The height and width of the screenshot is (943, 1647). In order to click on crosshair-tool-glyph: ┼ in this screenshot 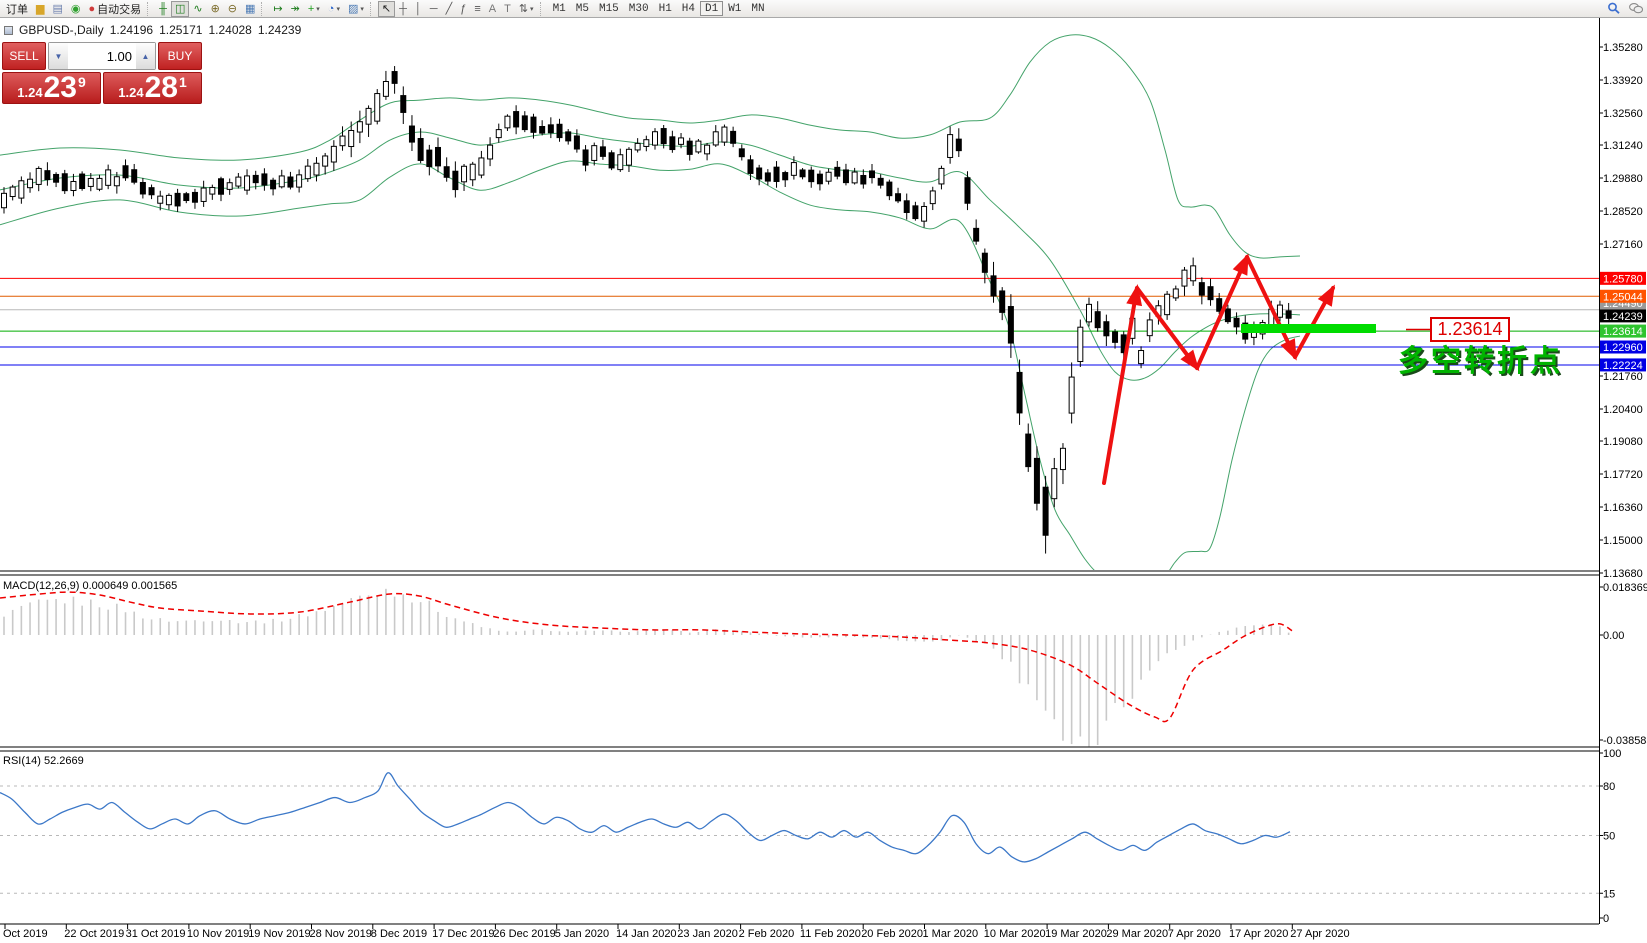, I will do `click(403, 8)`.